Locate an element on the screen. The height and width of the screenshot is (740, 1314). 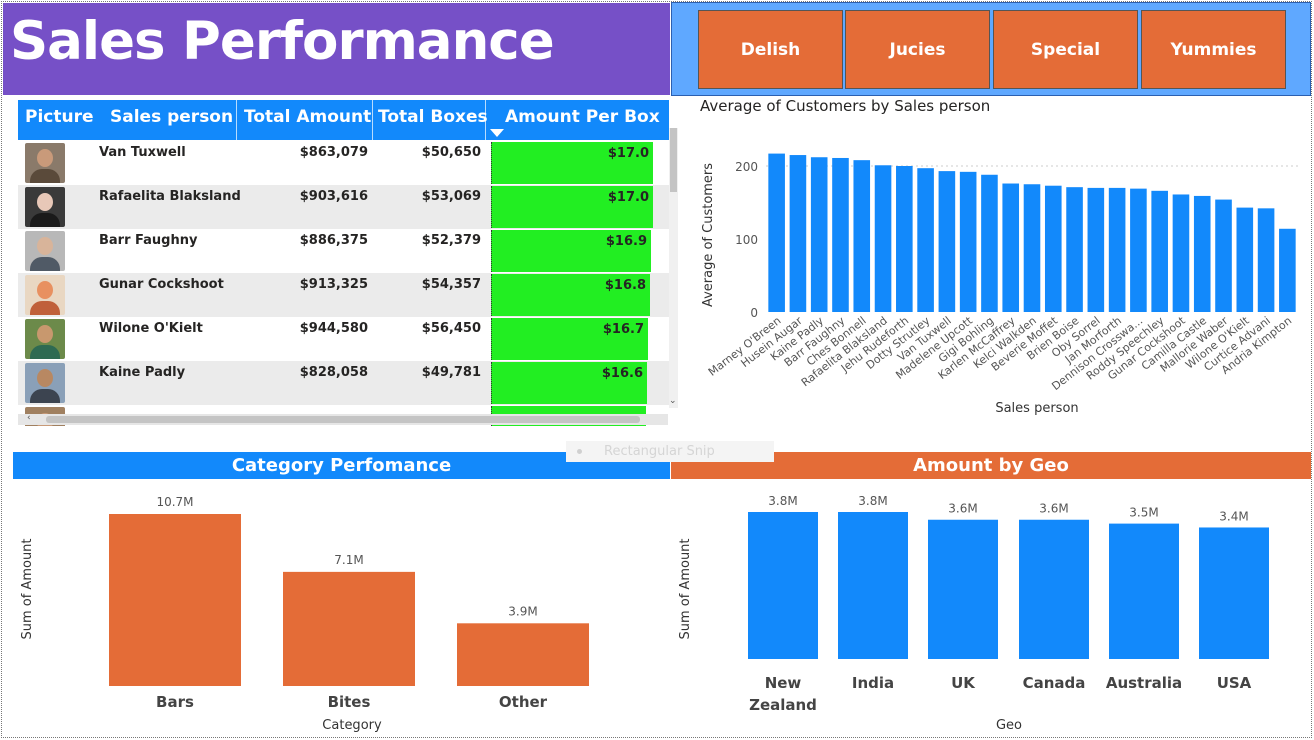
total-boxes: $56,450 is located at coordinates (451, 328).